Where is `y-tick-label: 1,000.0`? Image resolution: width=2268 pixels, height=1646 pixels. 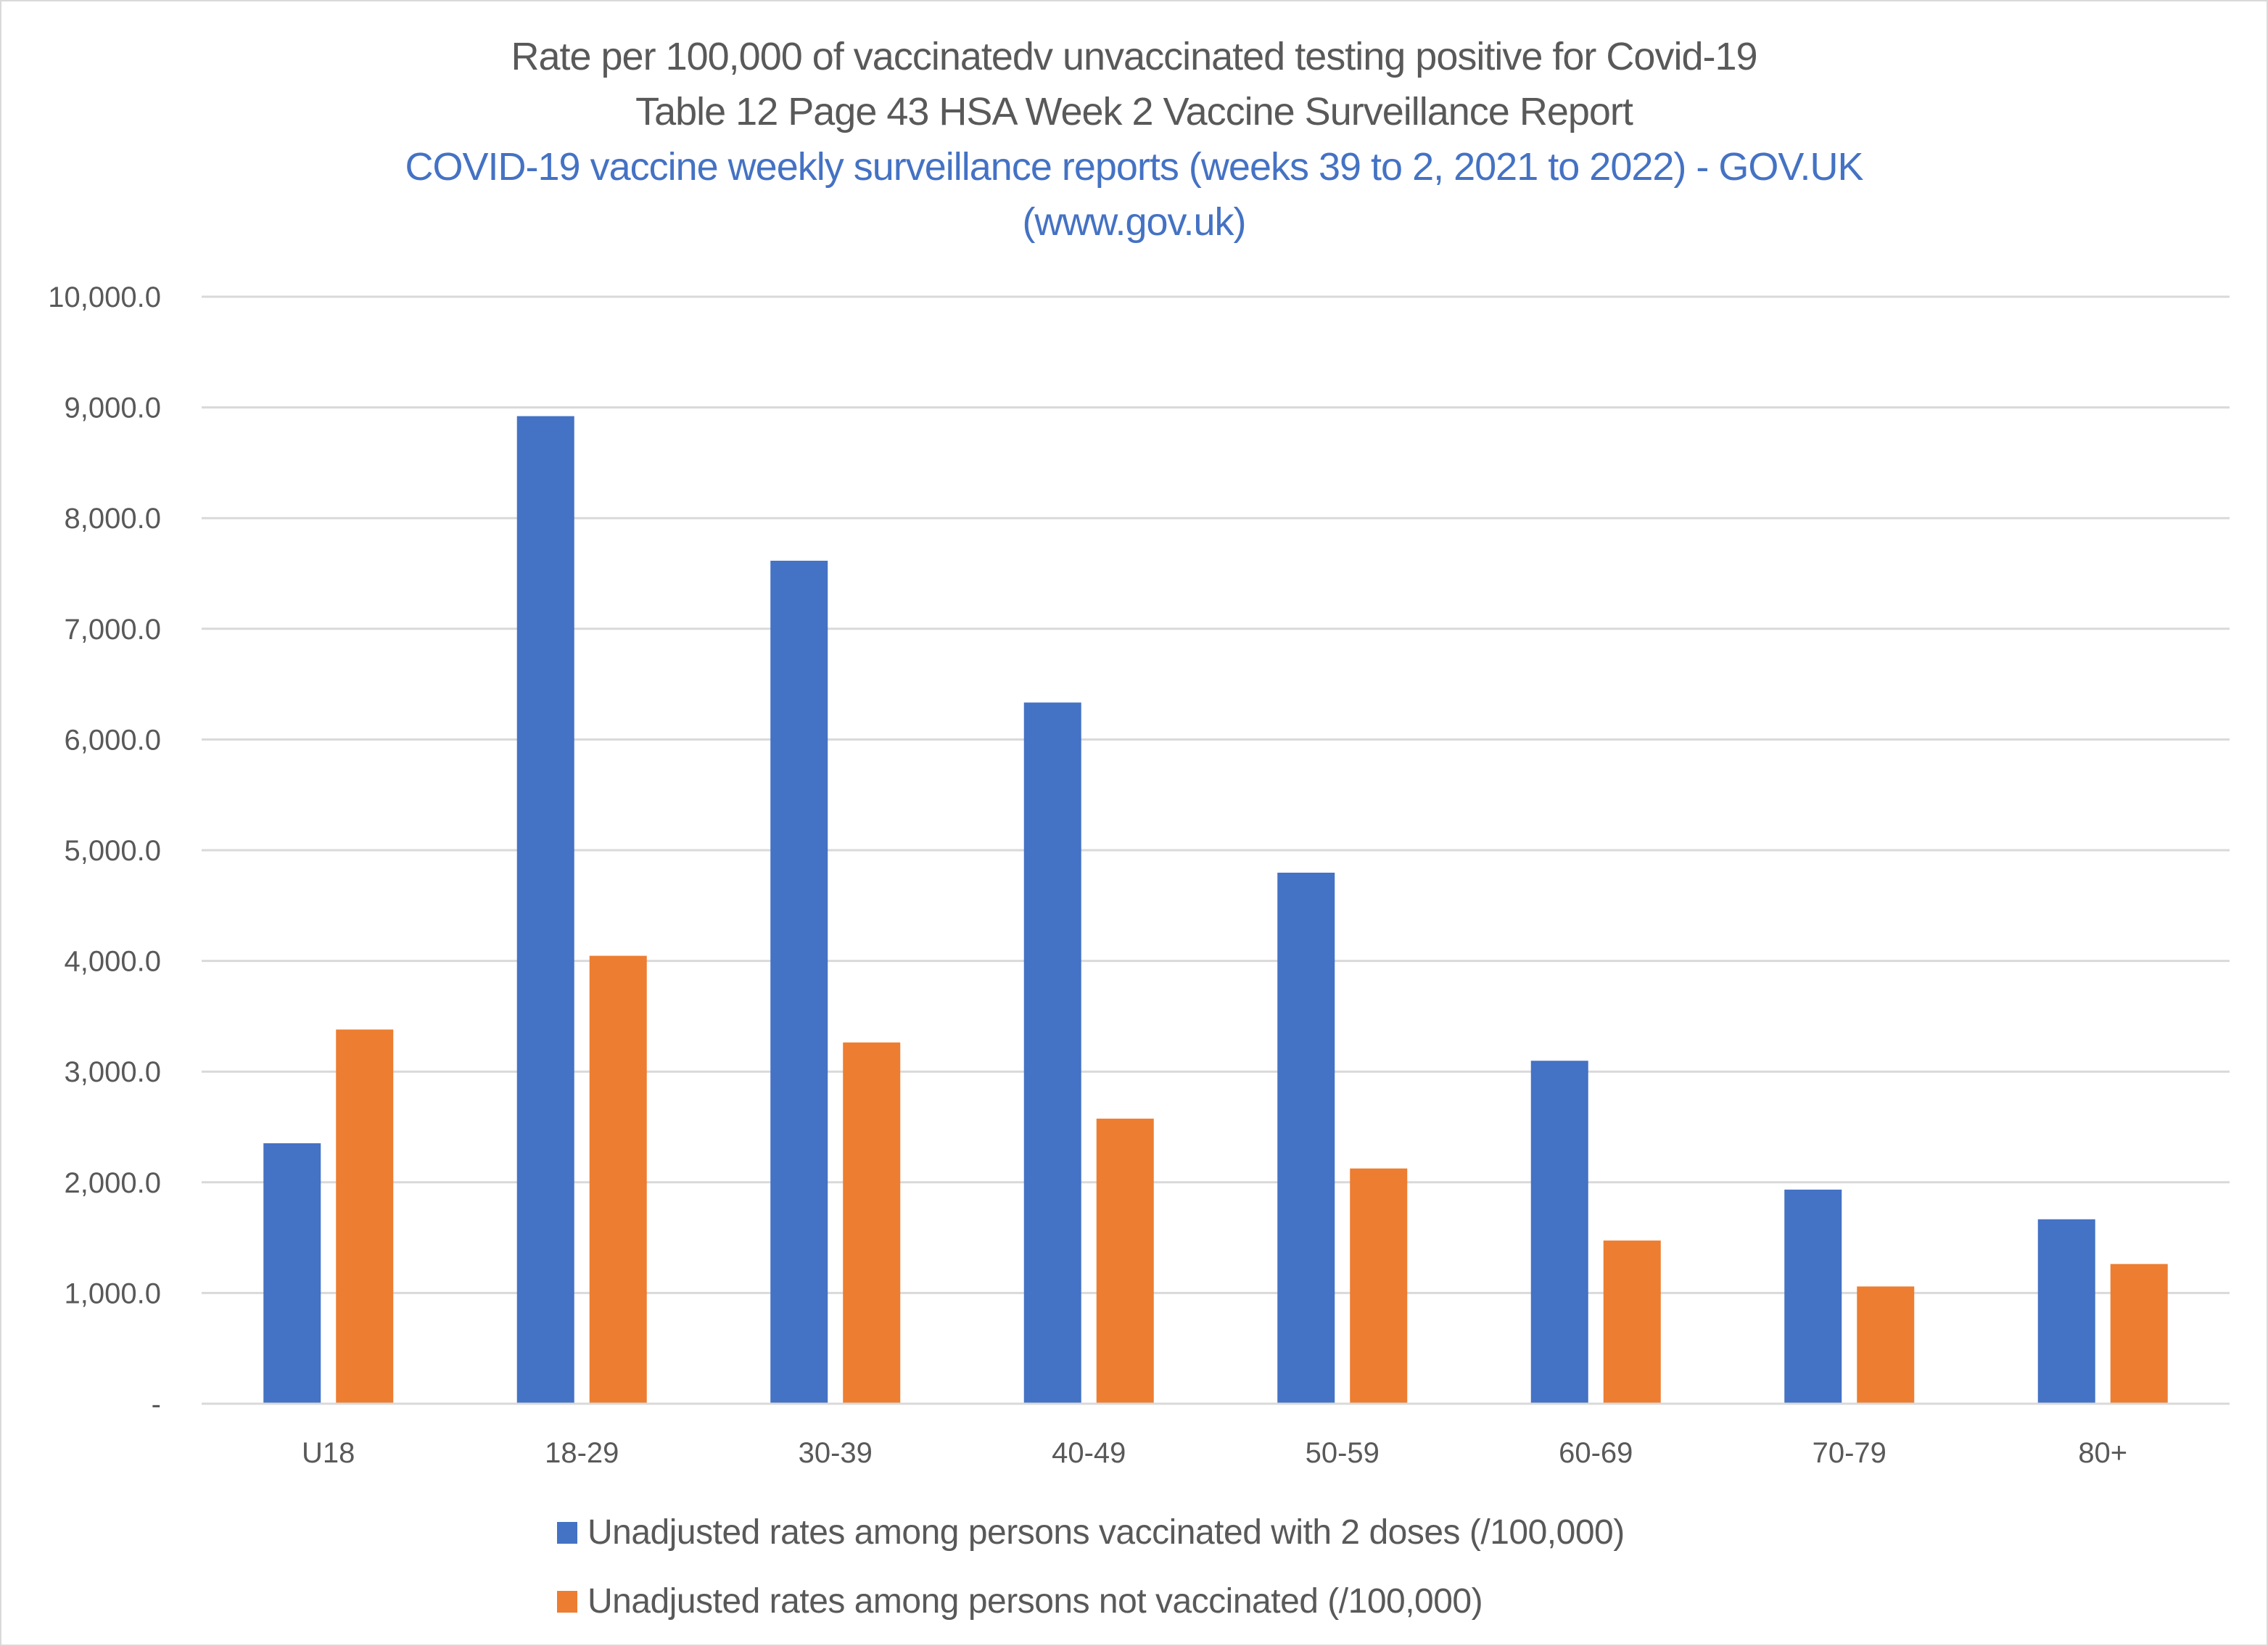
y-tick-label: 1,000.0 is located at coordinates (113, 1293).